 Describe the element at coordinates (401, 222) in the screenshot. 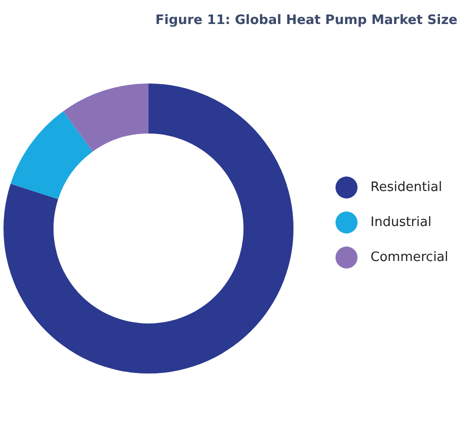

I see `legend-label: Industrial` at that location.